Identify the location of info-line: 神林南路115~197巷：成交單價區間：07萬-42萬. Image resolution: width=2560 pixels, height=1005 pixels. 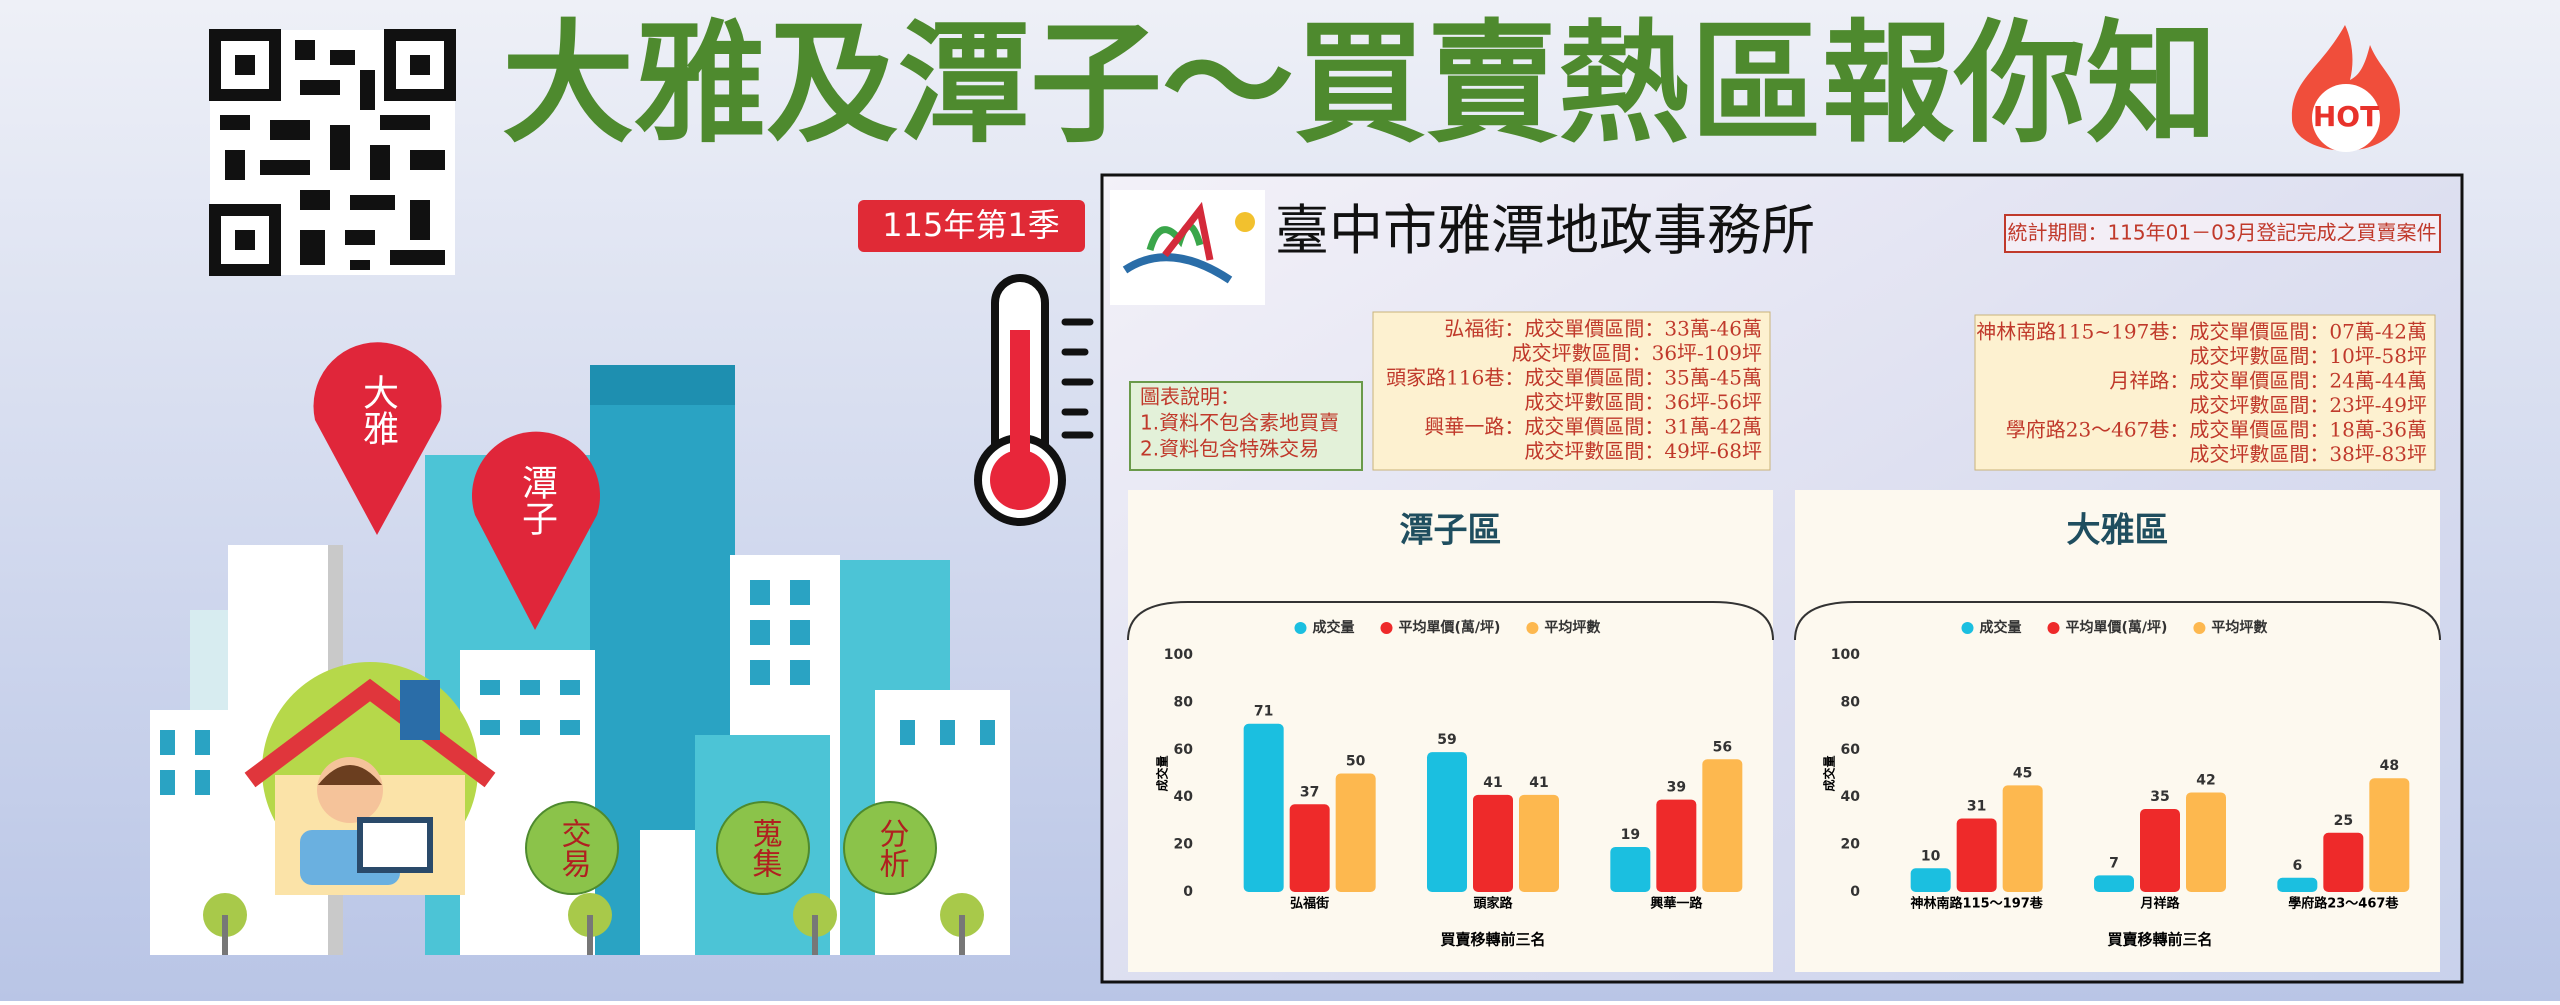
(2201, 332).